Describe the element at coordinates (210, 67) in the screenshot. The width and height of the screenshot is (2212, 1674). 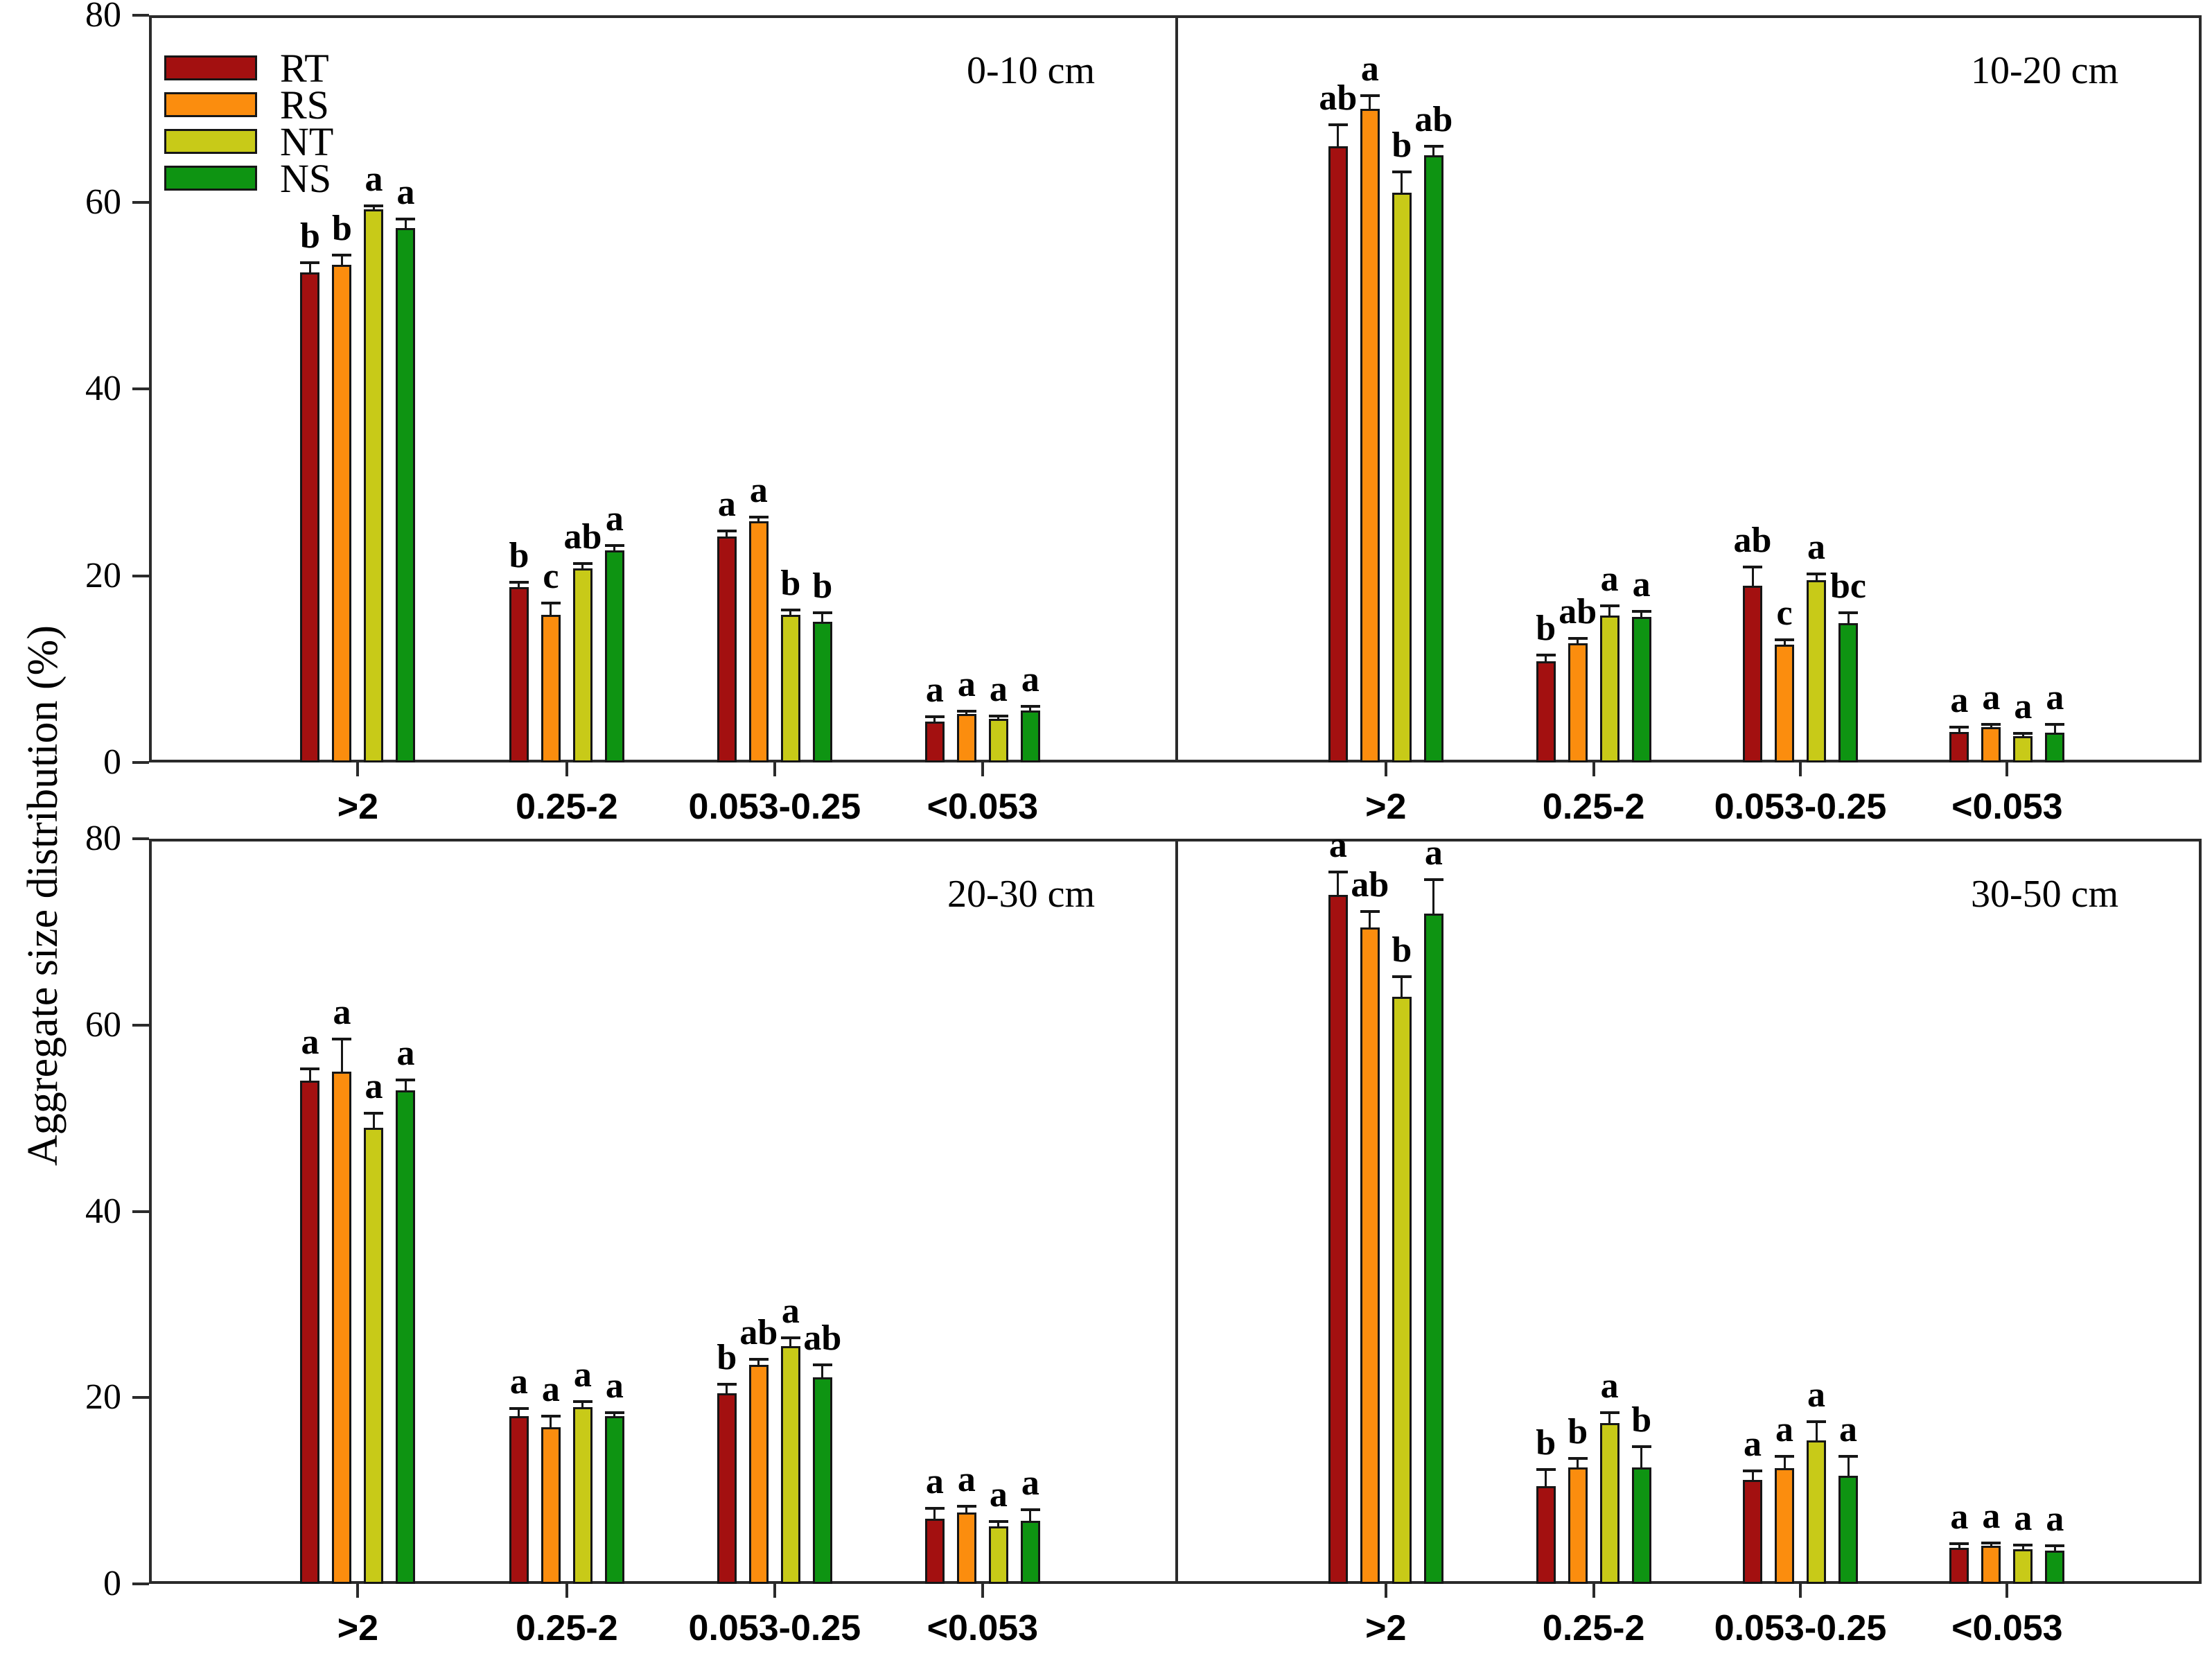
I see `legend-swatch-RT` at that location.